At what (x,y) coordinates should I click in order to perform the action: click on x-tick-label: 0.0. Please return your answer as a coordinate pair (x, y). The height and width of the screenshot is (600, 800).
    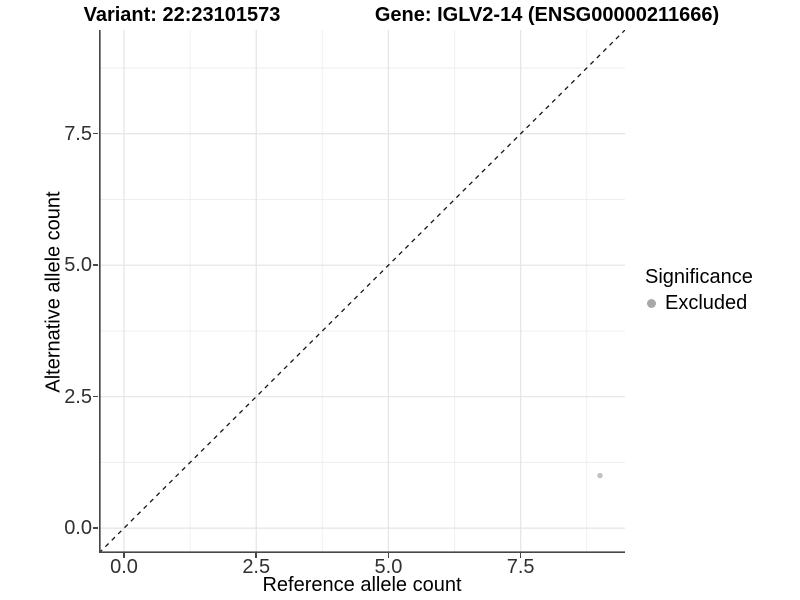
    Looking at the image, I should click on (124, 567).